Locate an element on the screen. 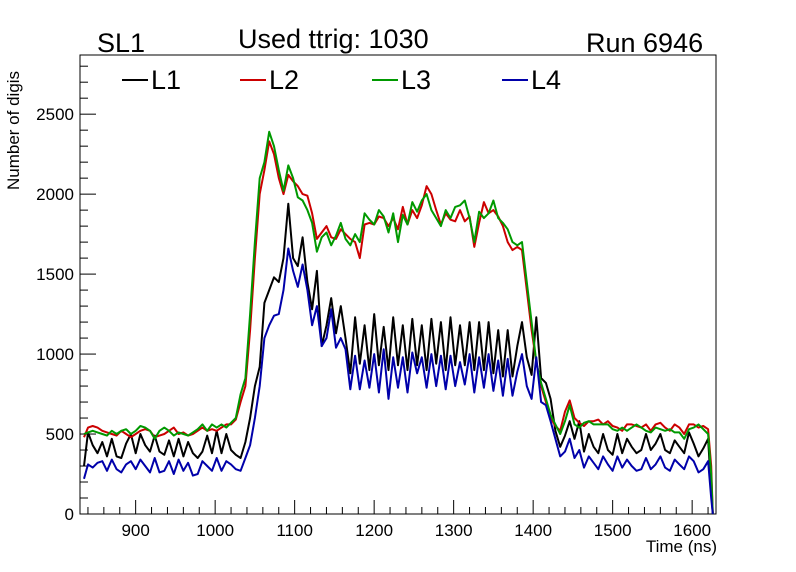 The image size is (796, 572). legend-label: L4 is located at coordinates (546, 80).